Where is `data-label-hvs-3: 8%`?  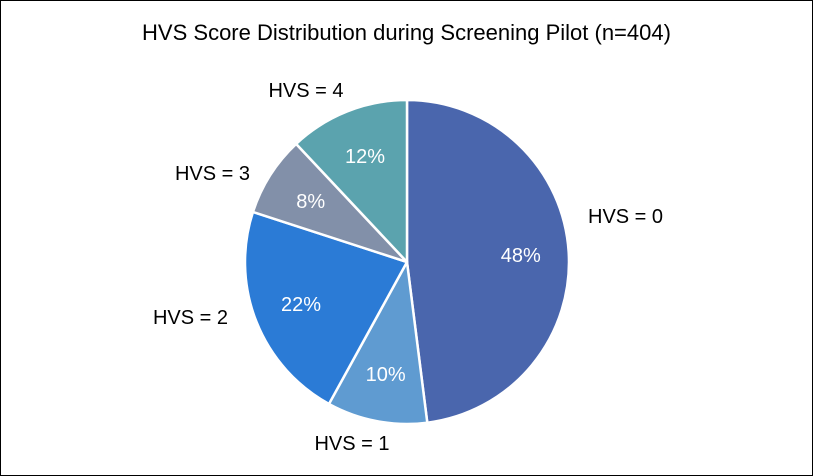 data-label-hvs-3: 8% is located at coordinates (310, 202).